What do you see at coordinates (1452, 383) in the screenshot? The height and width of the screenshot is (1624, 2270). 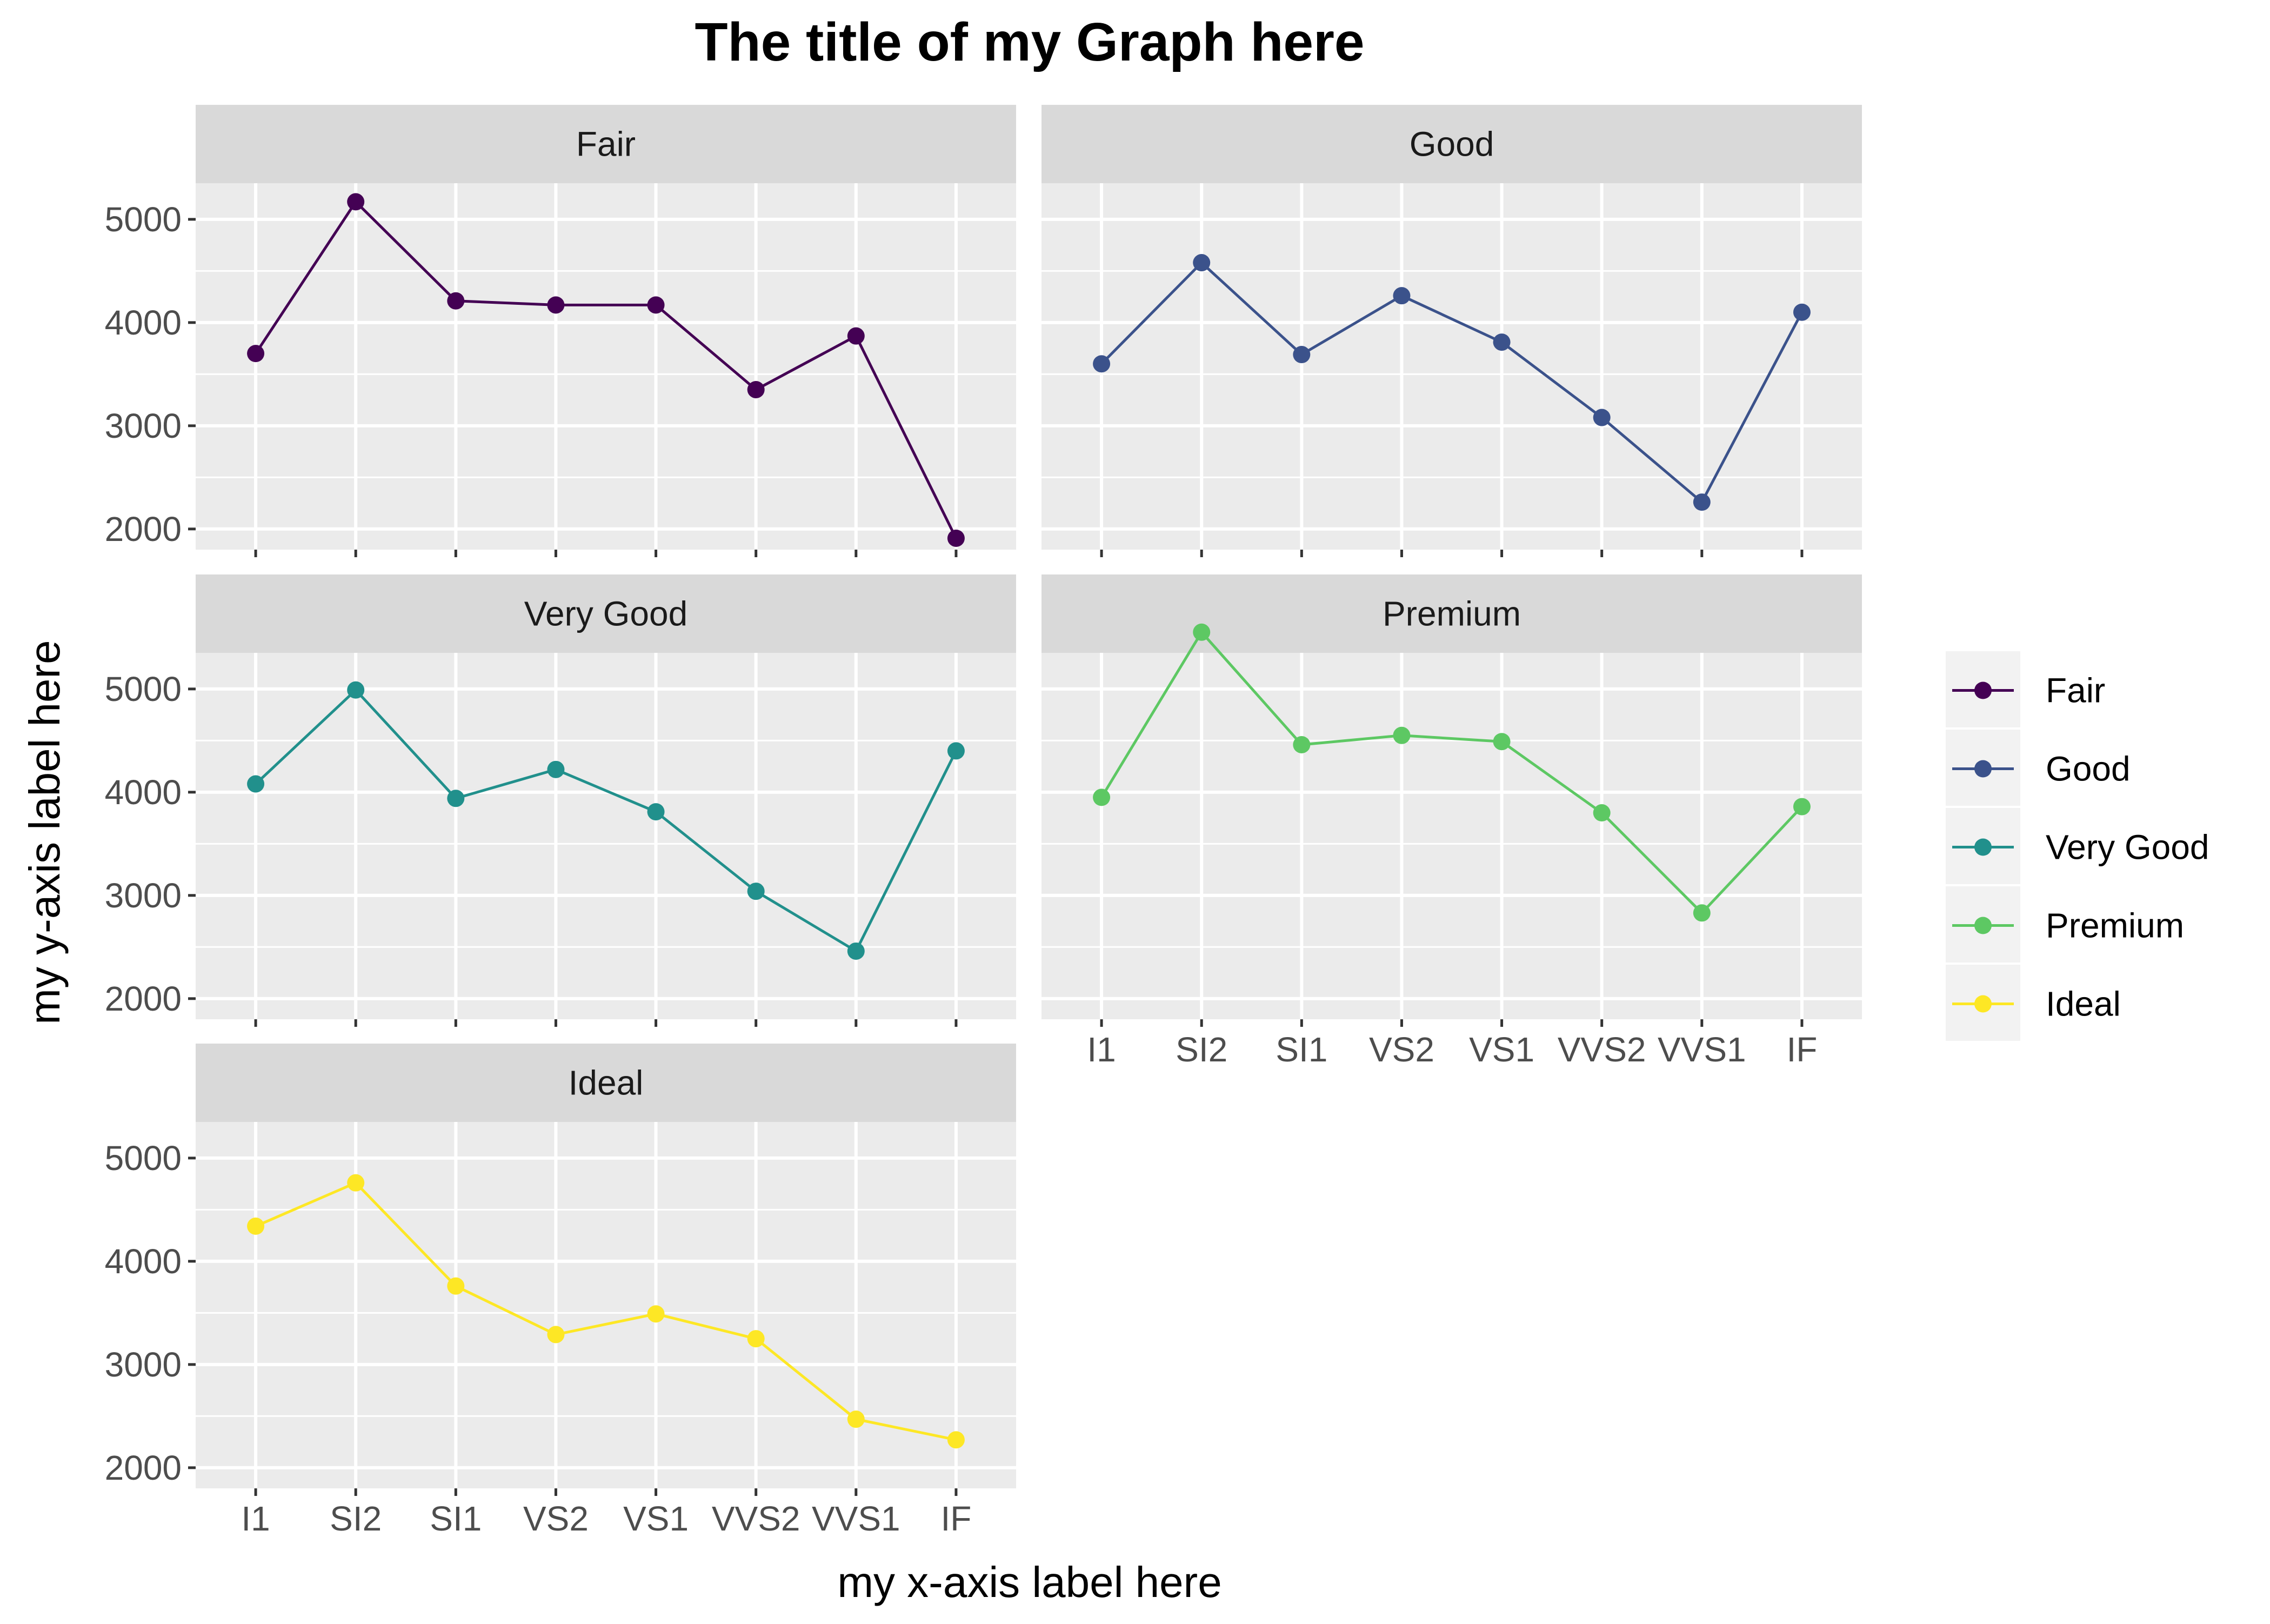 I see `series-line-good` at bounding box center [1452, 383].